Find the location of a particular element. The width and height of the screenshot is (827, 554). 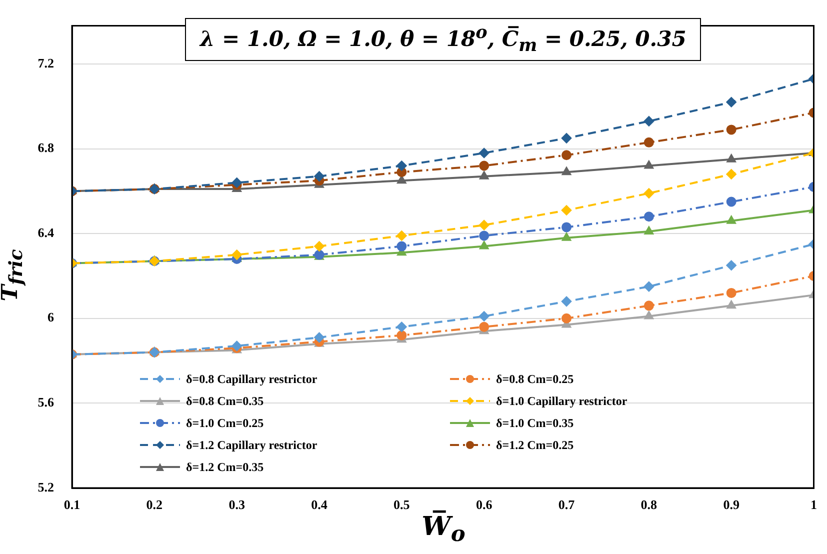

legend-label: δ=1.2 Capillary restrictor is located at coordinates (252, 445).